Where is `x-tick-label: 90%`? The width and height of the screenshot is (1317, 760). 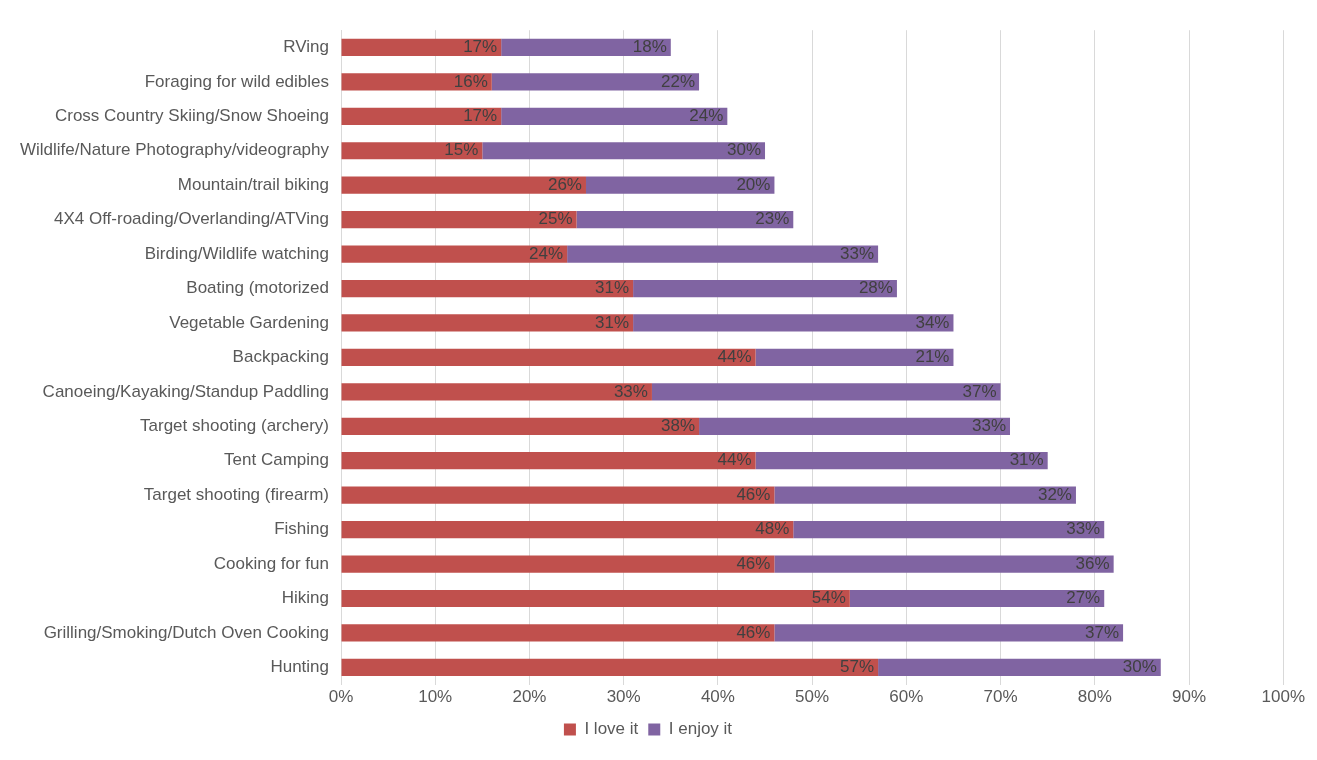 x-tick-label: 90% is located at coordinates (1189, 697).